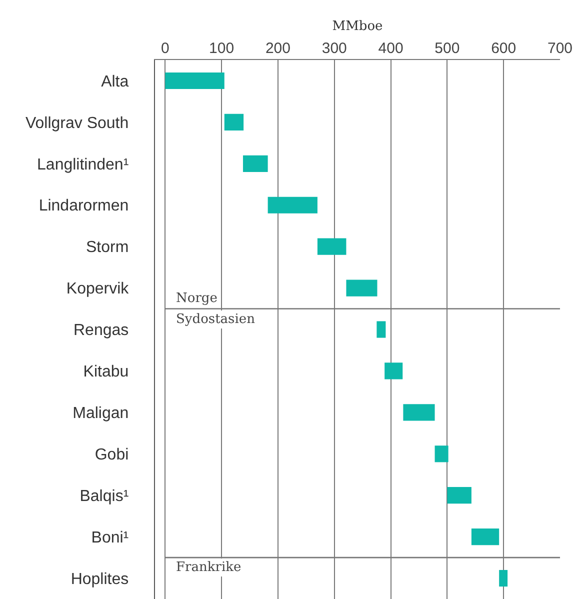 The image size is (576, 599). Describe the element at coordinates (83, 206) in the screenshot. I see `y-tick-label: Lindarormen` at that location.